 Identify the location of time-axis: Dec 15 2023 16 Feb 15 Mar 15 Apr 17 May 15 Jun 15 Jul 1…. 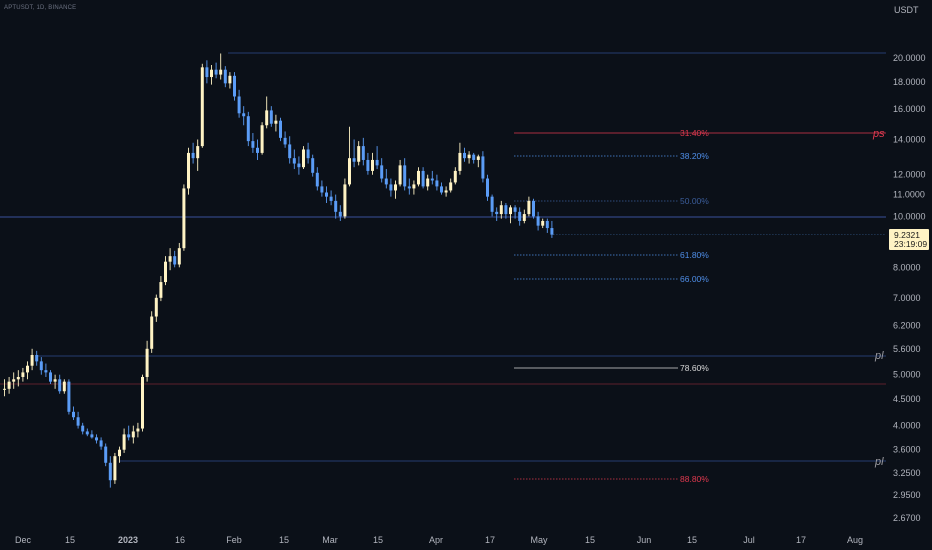
(439, 540).